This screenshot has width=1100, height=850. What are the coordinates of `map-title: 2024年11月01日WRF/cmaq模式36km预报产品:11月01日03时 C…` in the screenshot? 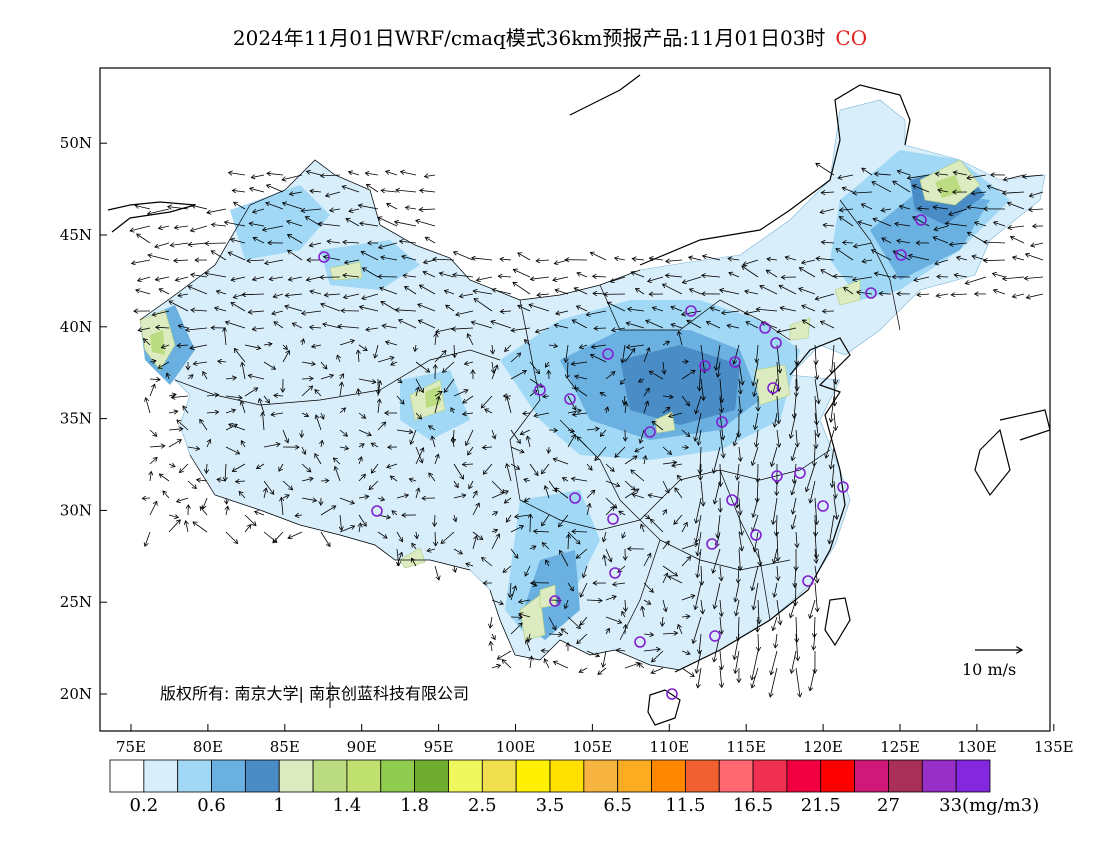 It's located at (550, 36).